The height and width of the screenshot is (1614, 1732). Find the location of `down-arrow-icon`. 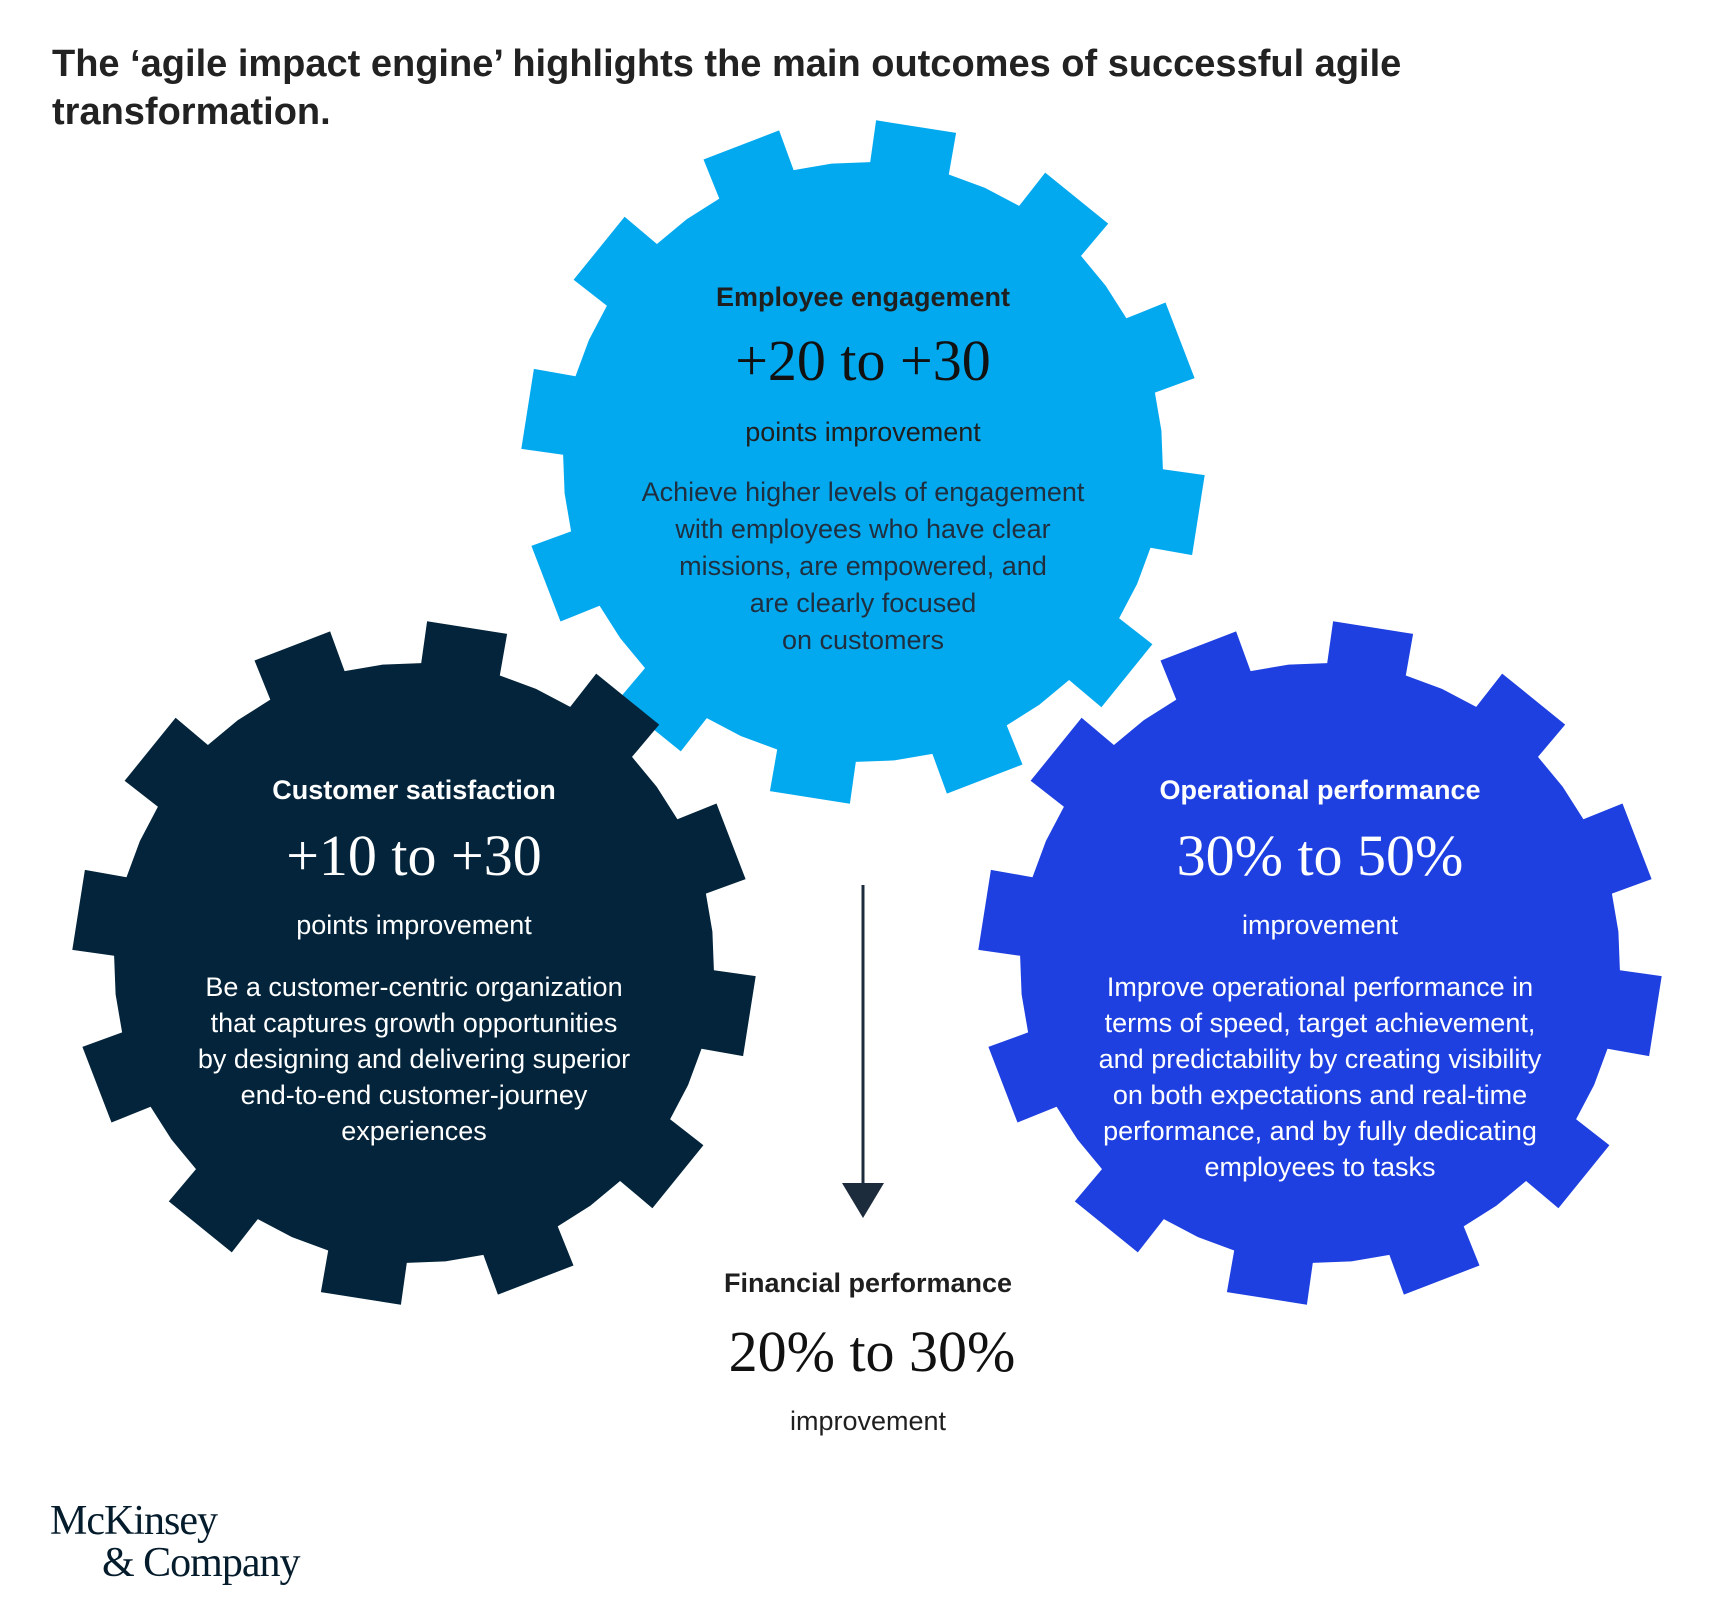

down-arrow-icon is located at coordinates (863, 1051).